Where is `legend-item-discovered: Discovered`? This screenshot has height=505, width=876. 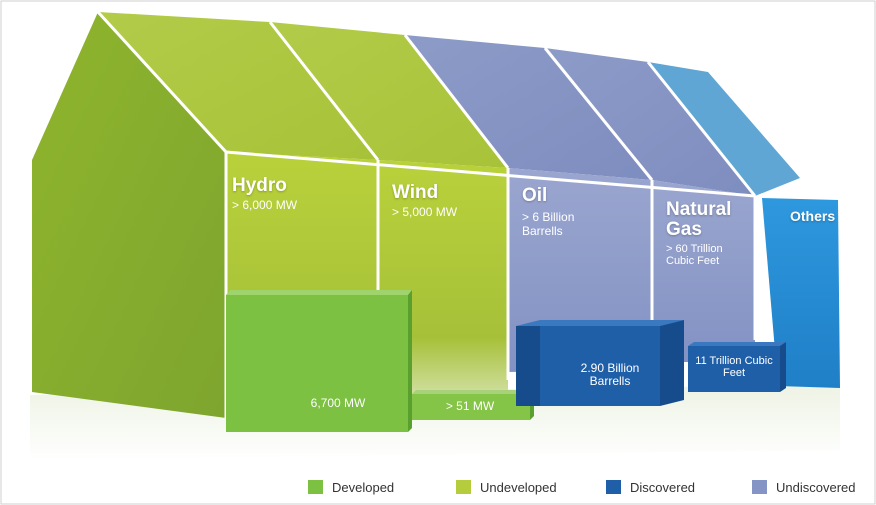
legend-item-discovered: Discovered is located at coordinates (650, 487).